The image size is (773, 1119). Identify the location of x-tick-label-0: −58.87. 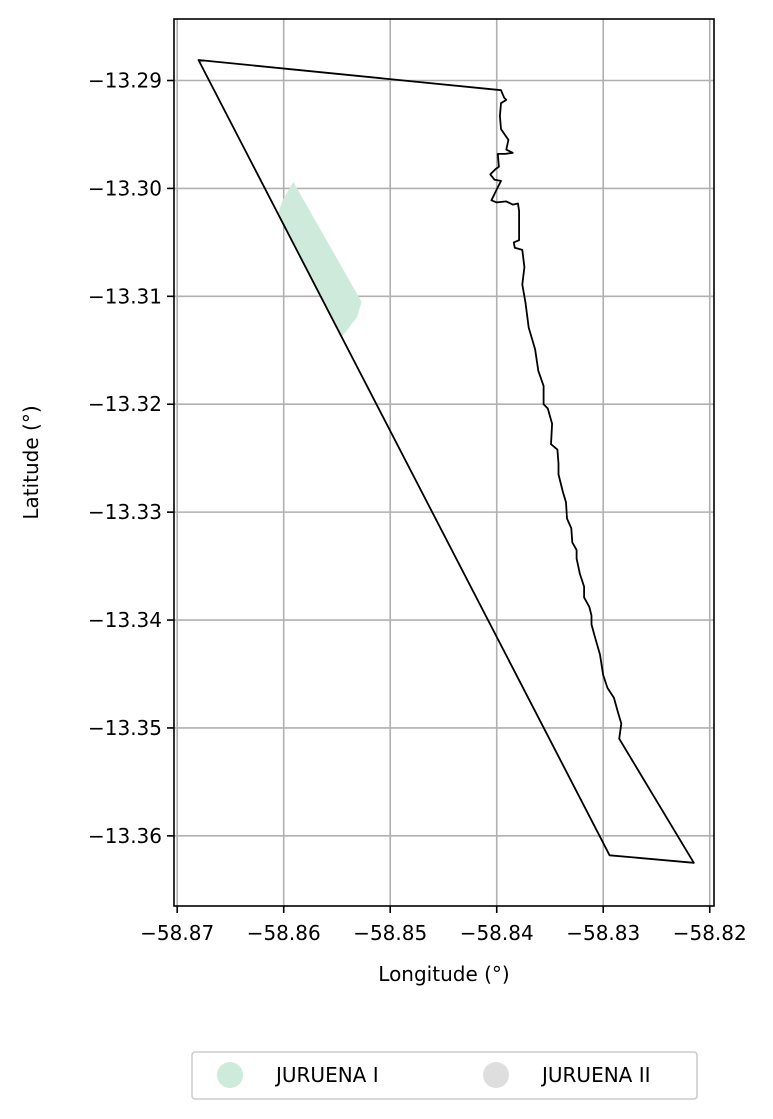
(177, 933).